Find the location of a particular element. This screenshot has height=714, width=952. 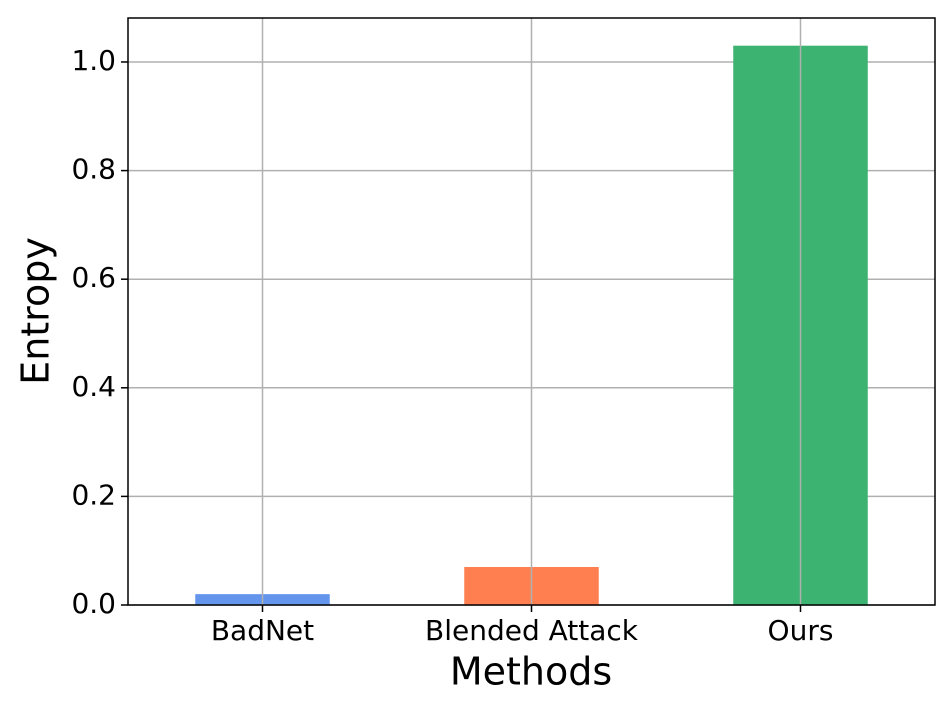

y-tick-label: 0.6 is located at coordinates (93, 277).